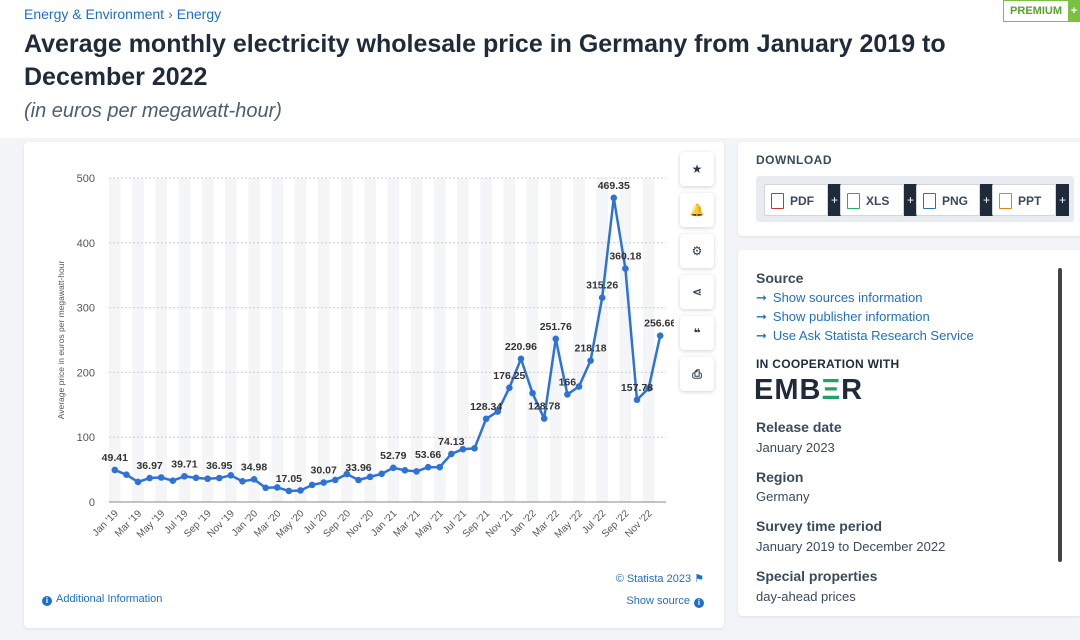 Image resolution: width=1080 pixels, height=640 pixels. I want to click on premium-badge: PREMIUM +, so click(1041, 11).